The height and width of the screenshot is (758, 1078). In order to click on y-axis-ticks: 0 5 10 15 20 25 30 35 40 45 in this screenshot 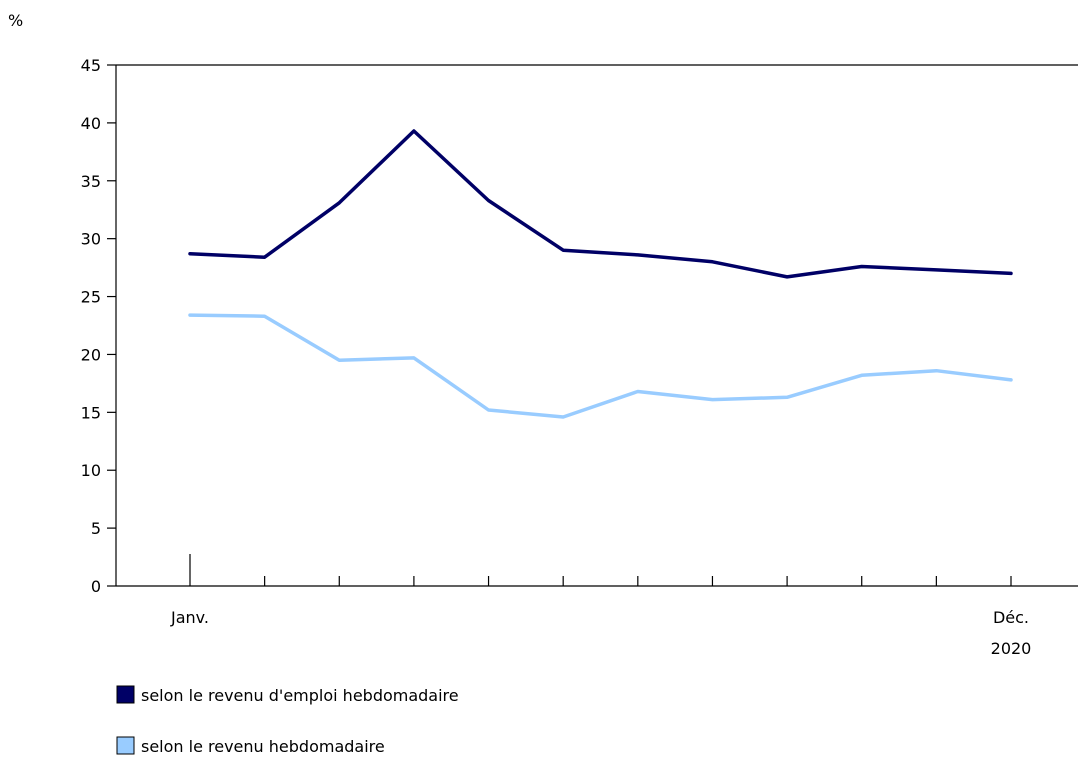, I will do `click(98, 326)`.